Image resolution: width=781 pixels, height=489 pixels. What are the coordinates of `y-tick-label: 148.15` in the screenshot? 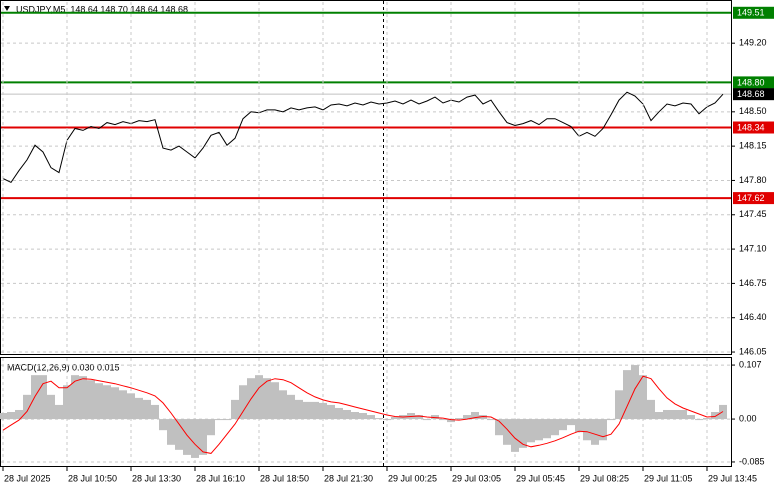 It's located at (753, 146).